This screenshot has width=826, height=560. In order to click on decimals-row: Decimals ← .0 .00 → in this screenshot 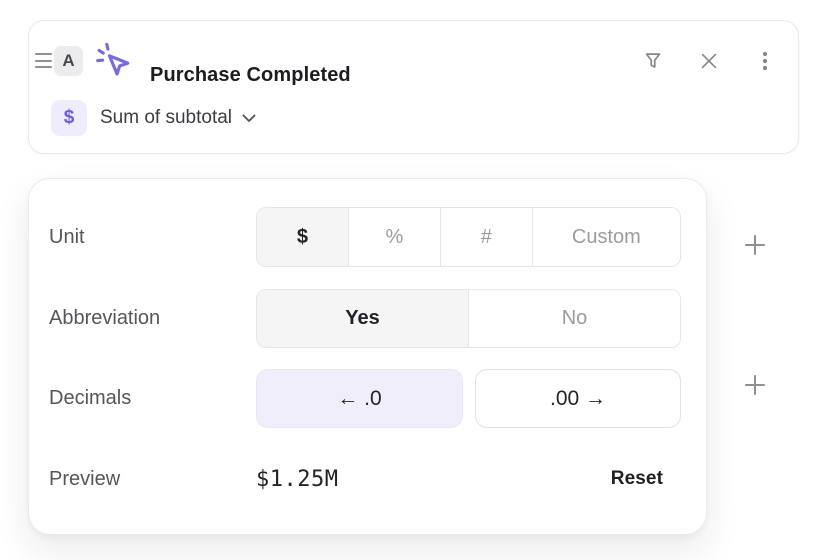, I will do `click(367, 398)`.